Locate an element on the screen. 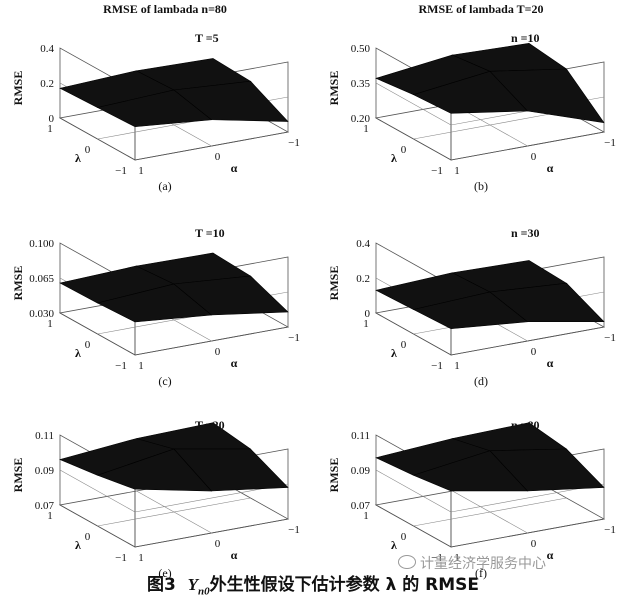 The height and width of the screenshot is (600, 626). panel-title: RMSE of lambada n=80 is located at coordinates (165, 9).